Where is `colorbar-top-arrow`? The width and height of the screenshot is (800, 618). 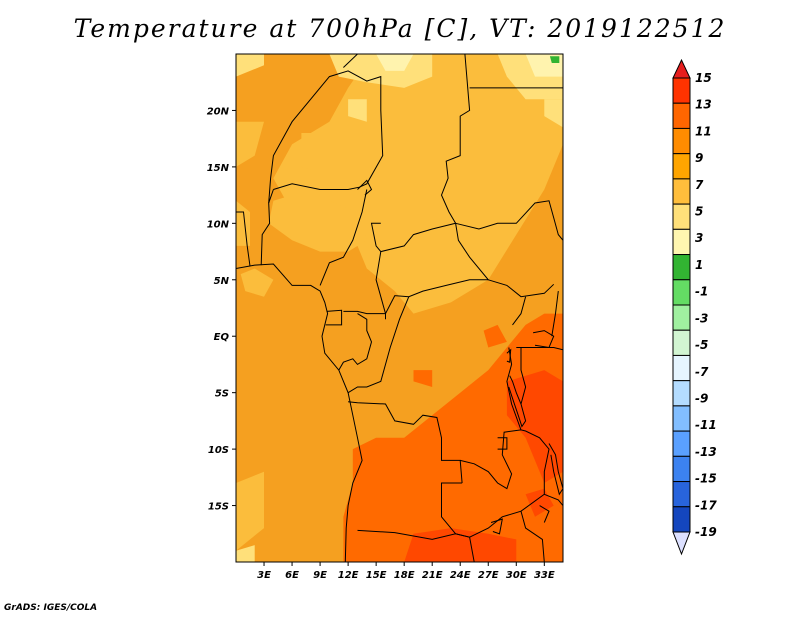
colorbar-top-arrow is located at coordinates (681, 68).